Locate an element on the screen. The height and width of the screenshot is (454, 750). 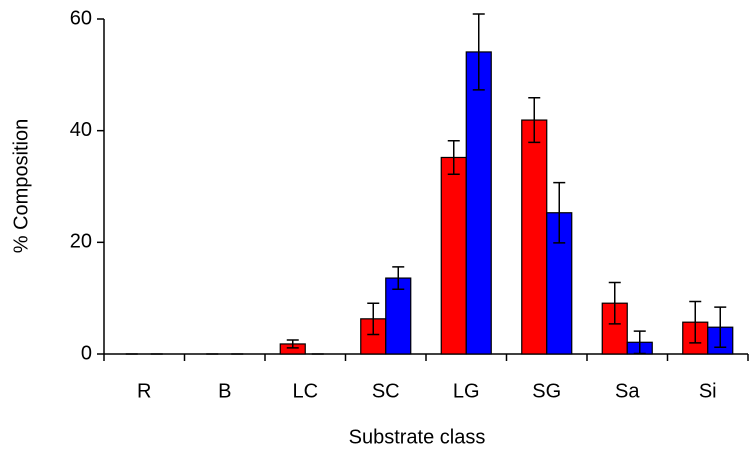
y-tick-label: 40 is located at coordinates (81, 130).